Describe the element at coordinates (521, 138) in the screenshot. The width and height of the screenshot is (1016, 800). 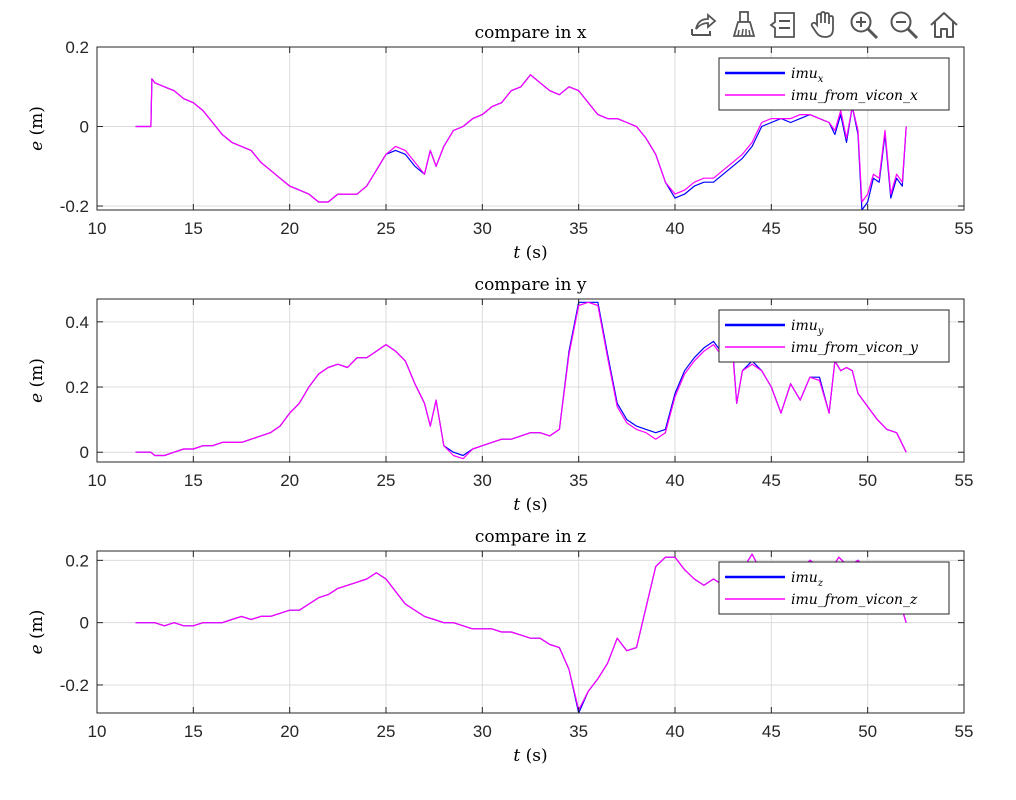
I see `series-line-vicon` at that location.